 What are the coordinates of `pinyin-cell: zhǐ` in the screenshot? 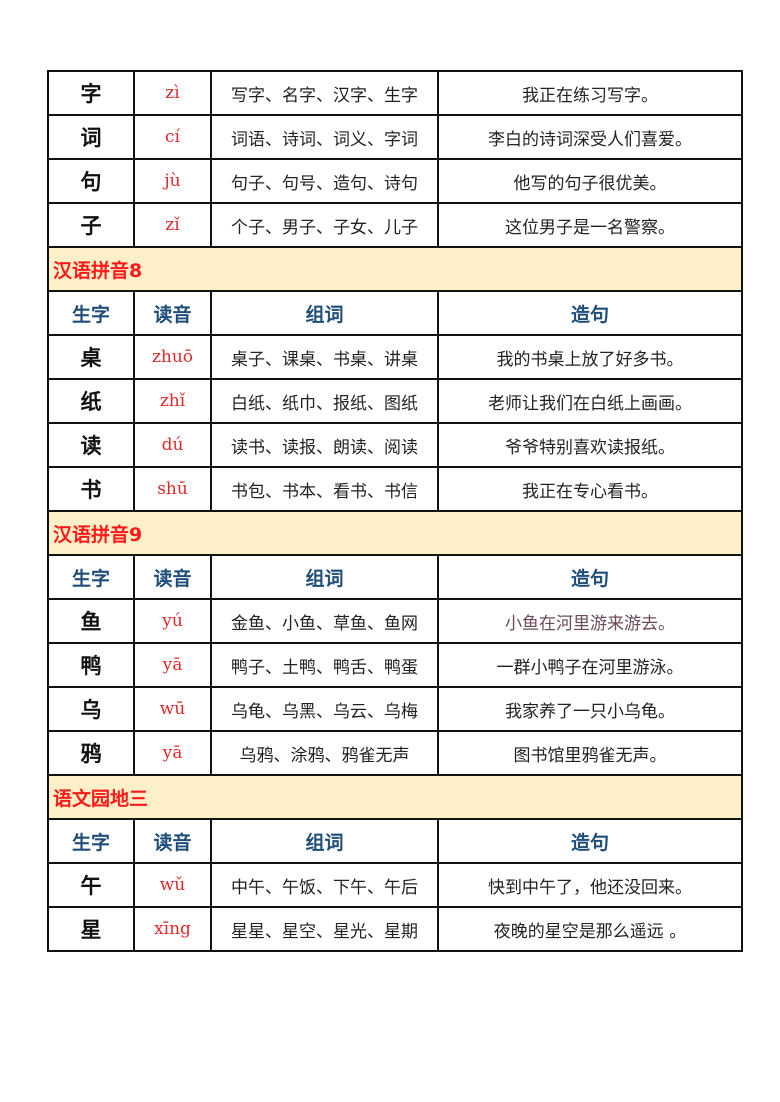 It's located at (172, 401).